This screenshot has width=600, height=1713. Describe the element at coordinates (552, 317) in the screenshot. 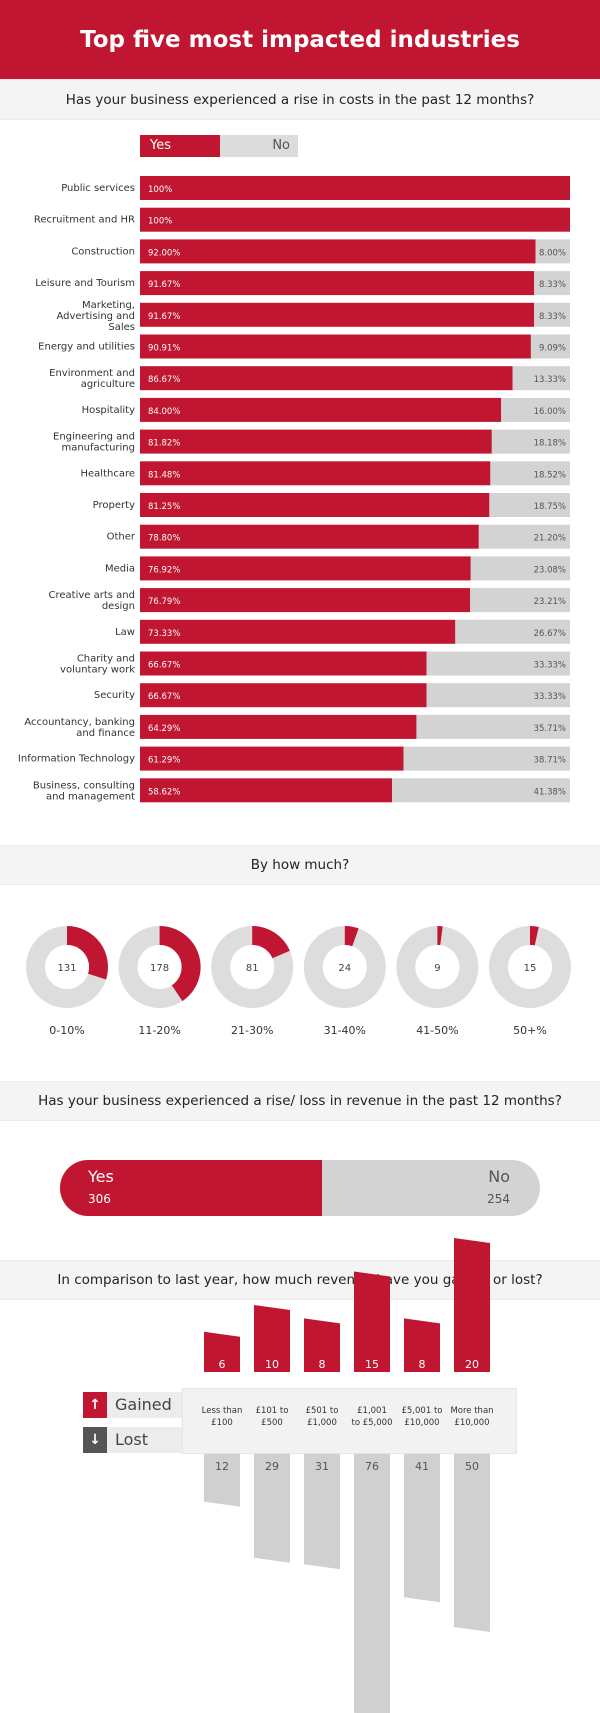

I see `bar-no-label: 8.33%` at that location.